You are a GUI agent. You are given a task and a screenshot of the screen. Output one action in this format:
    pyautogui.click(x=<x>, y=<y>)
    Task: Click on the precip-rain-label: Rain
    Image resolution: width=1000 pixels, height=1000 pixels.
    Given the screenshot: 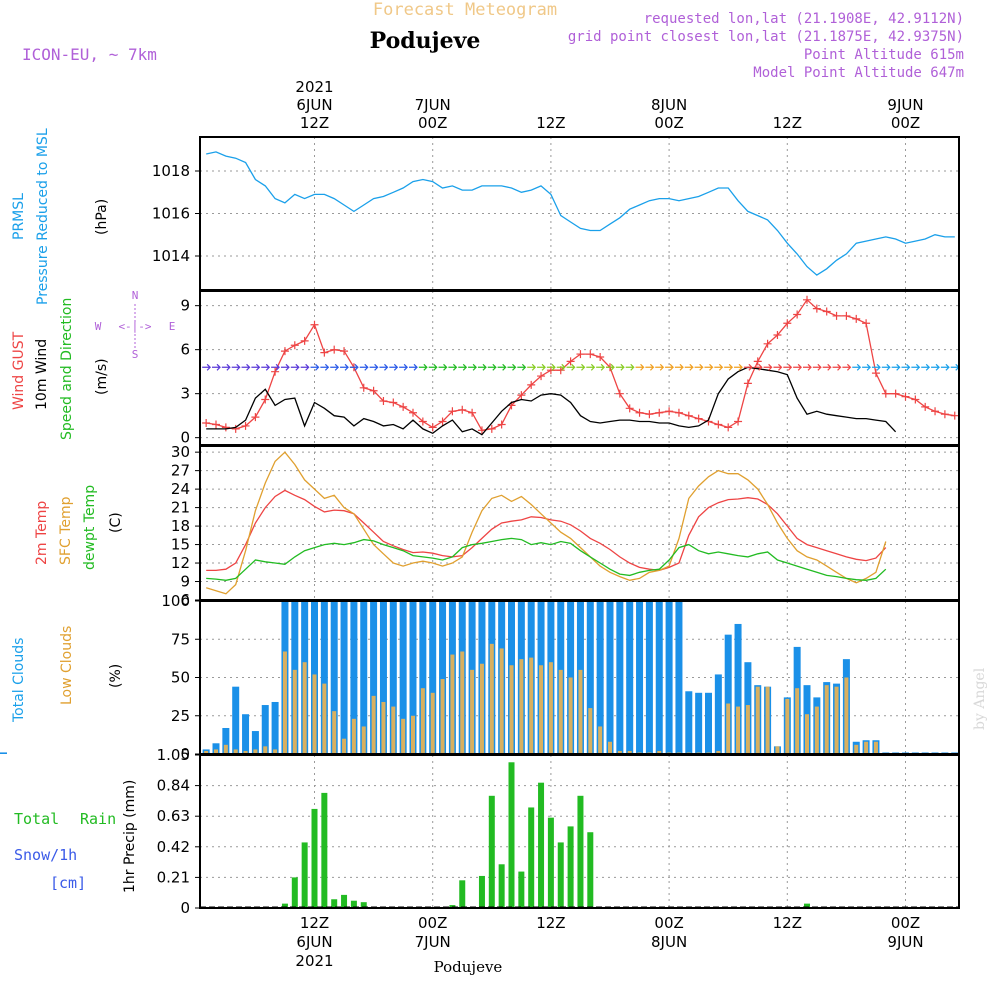 What is the action you would take?
    pyautogui.click(x=98, y=819)
    